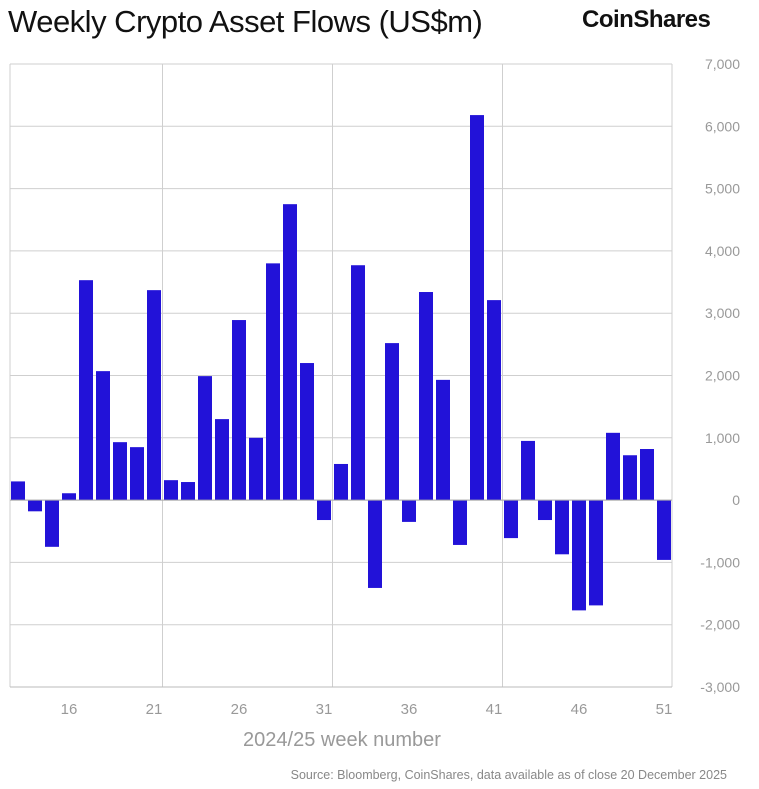 Image resolution: width=759 pixels, height=789 pixels. I want to click on y-tick-label: -3,000, so click(720, 687).